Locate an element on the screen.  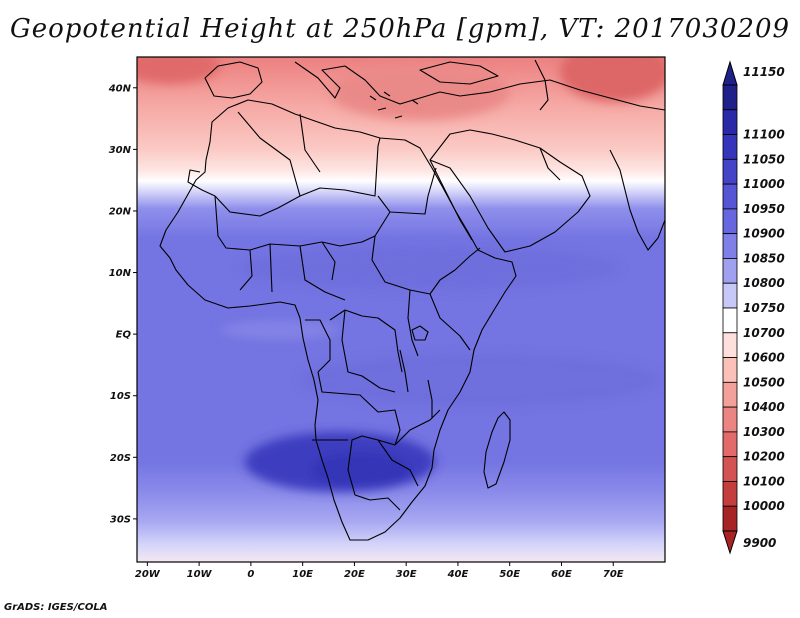
colorbar-level-label: 10900 is located at coordinates (764, 234).